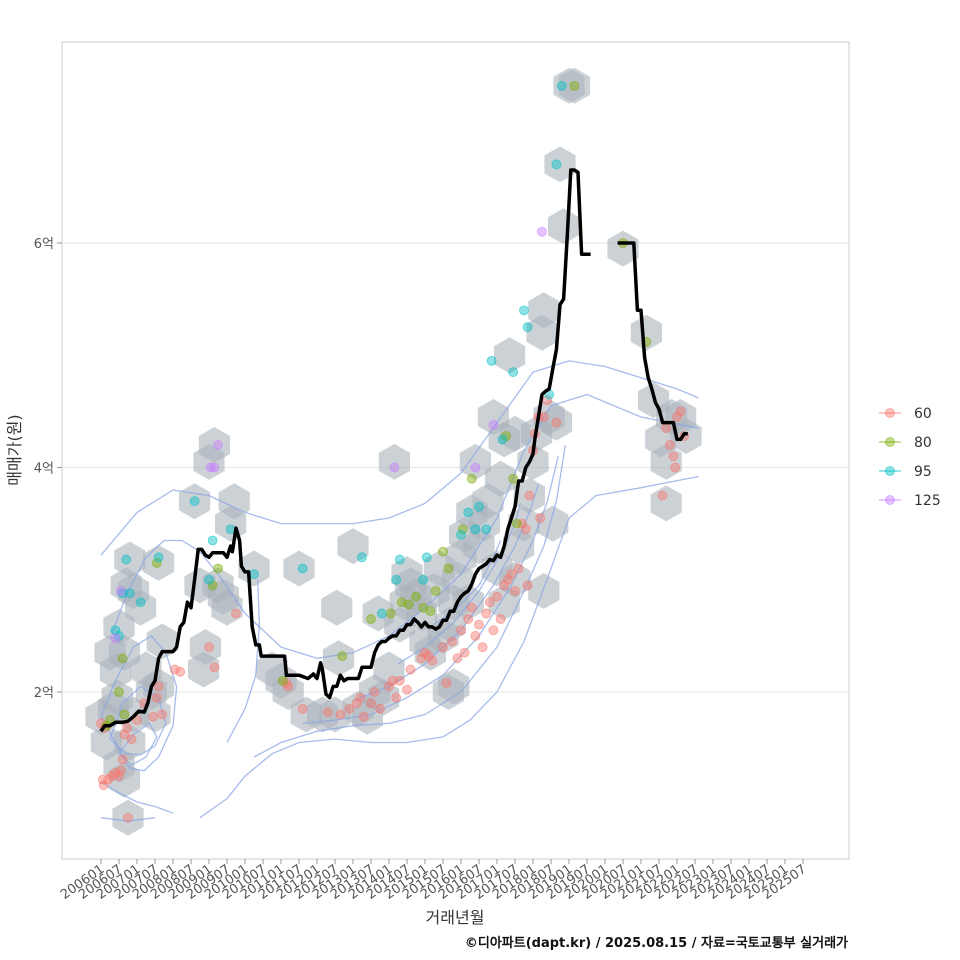  I want to click on y-axis-ticks: 2억 4억 6억, so click(48, 469).